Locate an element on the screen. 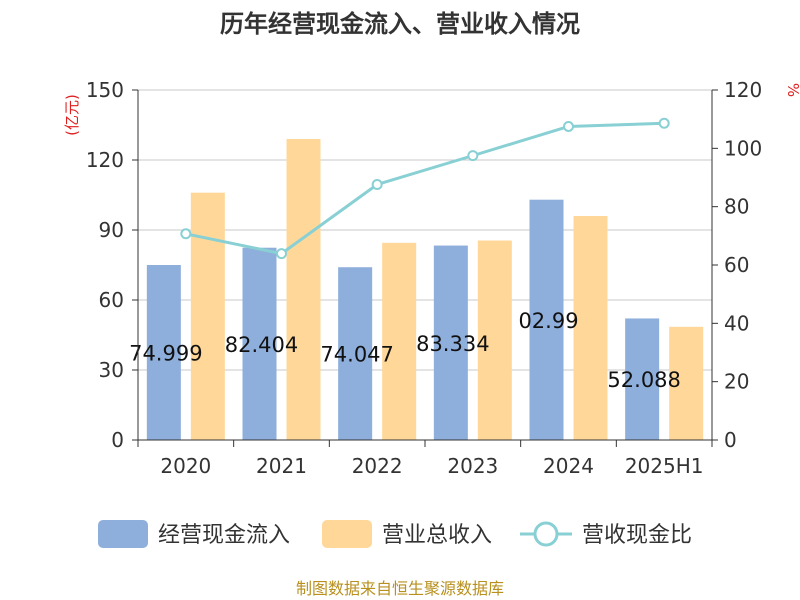 Image resolution: width=800 pixels, height=600 pixels. data-labels: 74.999 82.404 74.047 83.334 02.99 52.088 is located at coordinates (405, 350).